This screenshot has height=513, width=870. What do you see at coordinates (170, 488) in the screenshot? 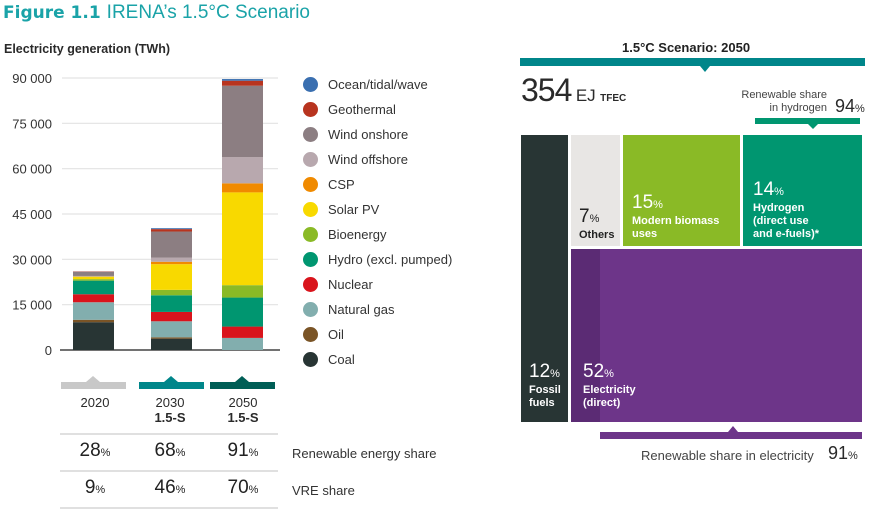
I see `table-cell: 46%` at bounding box center [170, 488].